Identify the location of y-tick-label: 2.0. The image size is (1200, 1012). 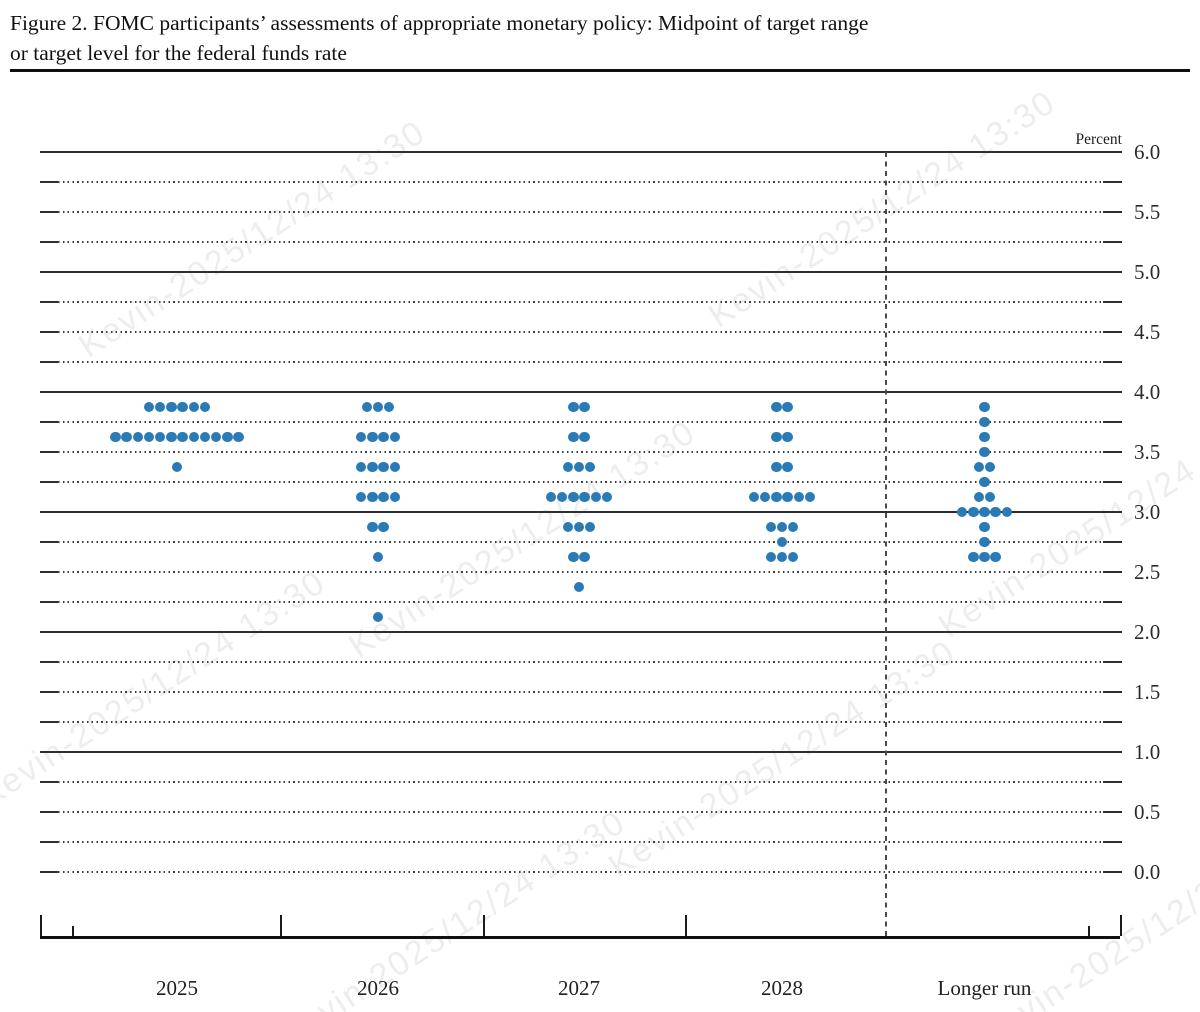
(1147, 632).